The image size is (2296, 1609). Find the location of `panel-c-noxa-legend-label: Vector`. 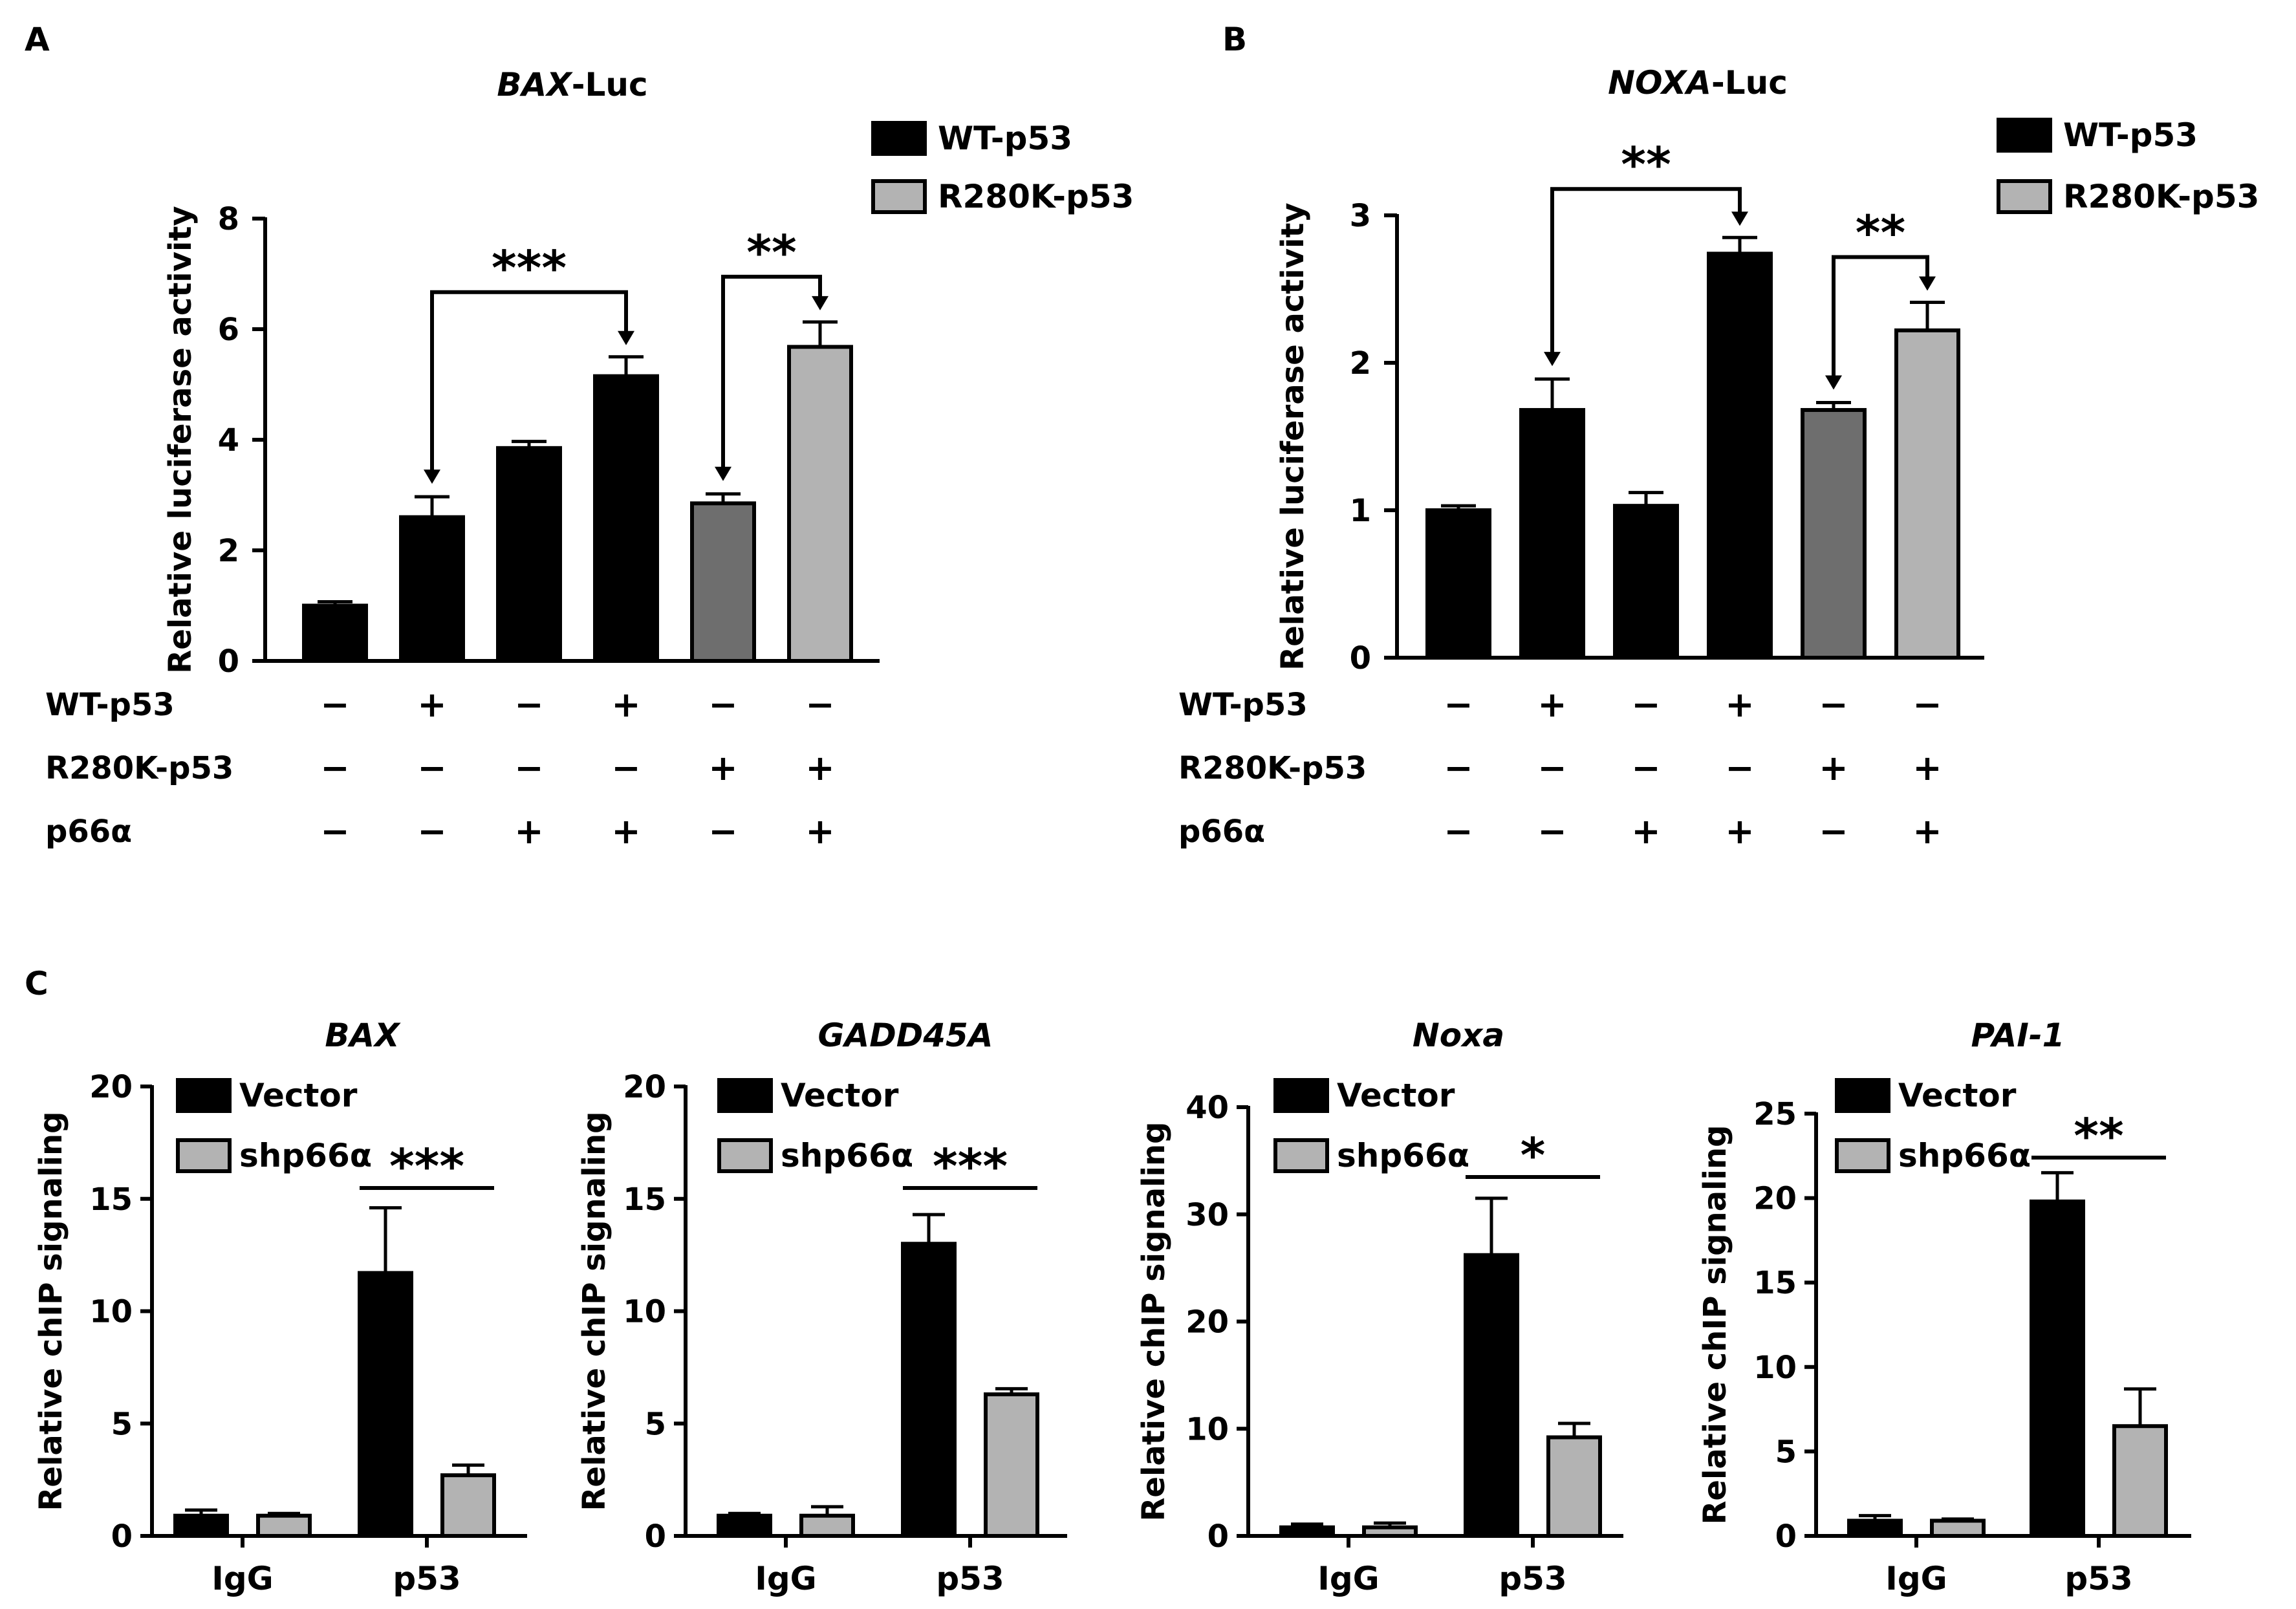

panel-c-noxa-legend-label: Vector is located at coordinates (1396, 1095).